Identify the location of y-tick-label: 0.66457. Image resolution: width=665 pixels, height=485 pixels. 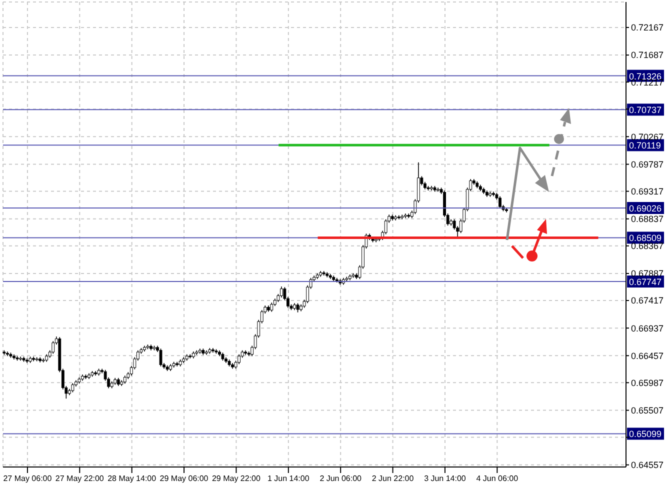
(647, 355).